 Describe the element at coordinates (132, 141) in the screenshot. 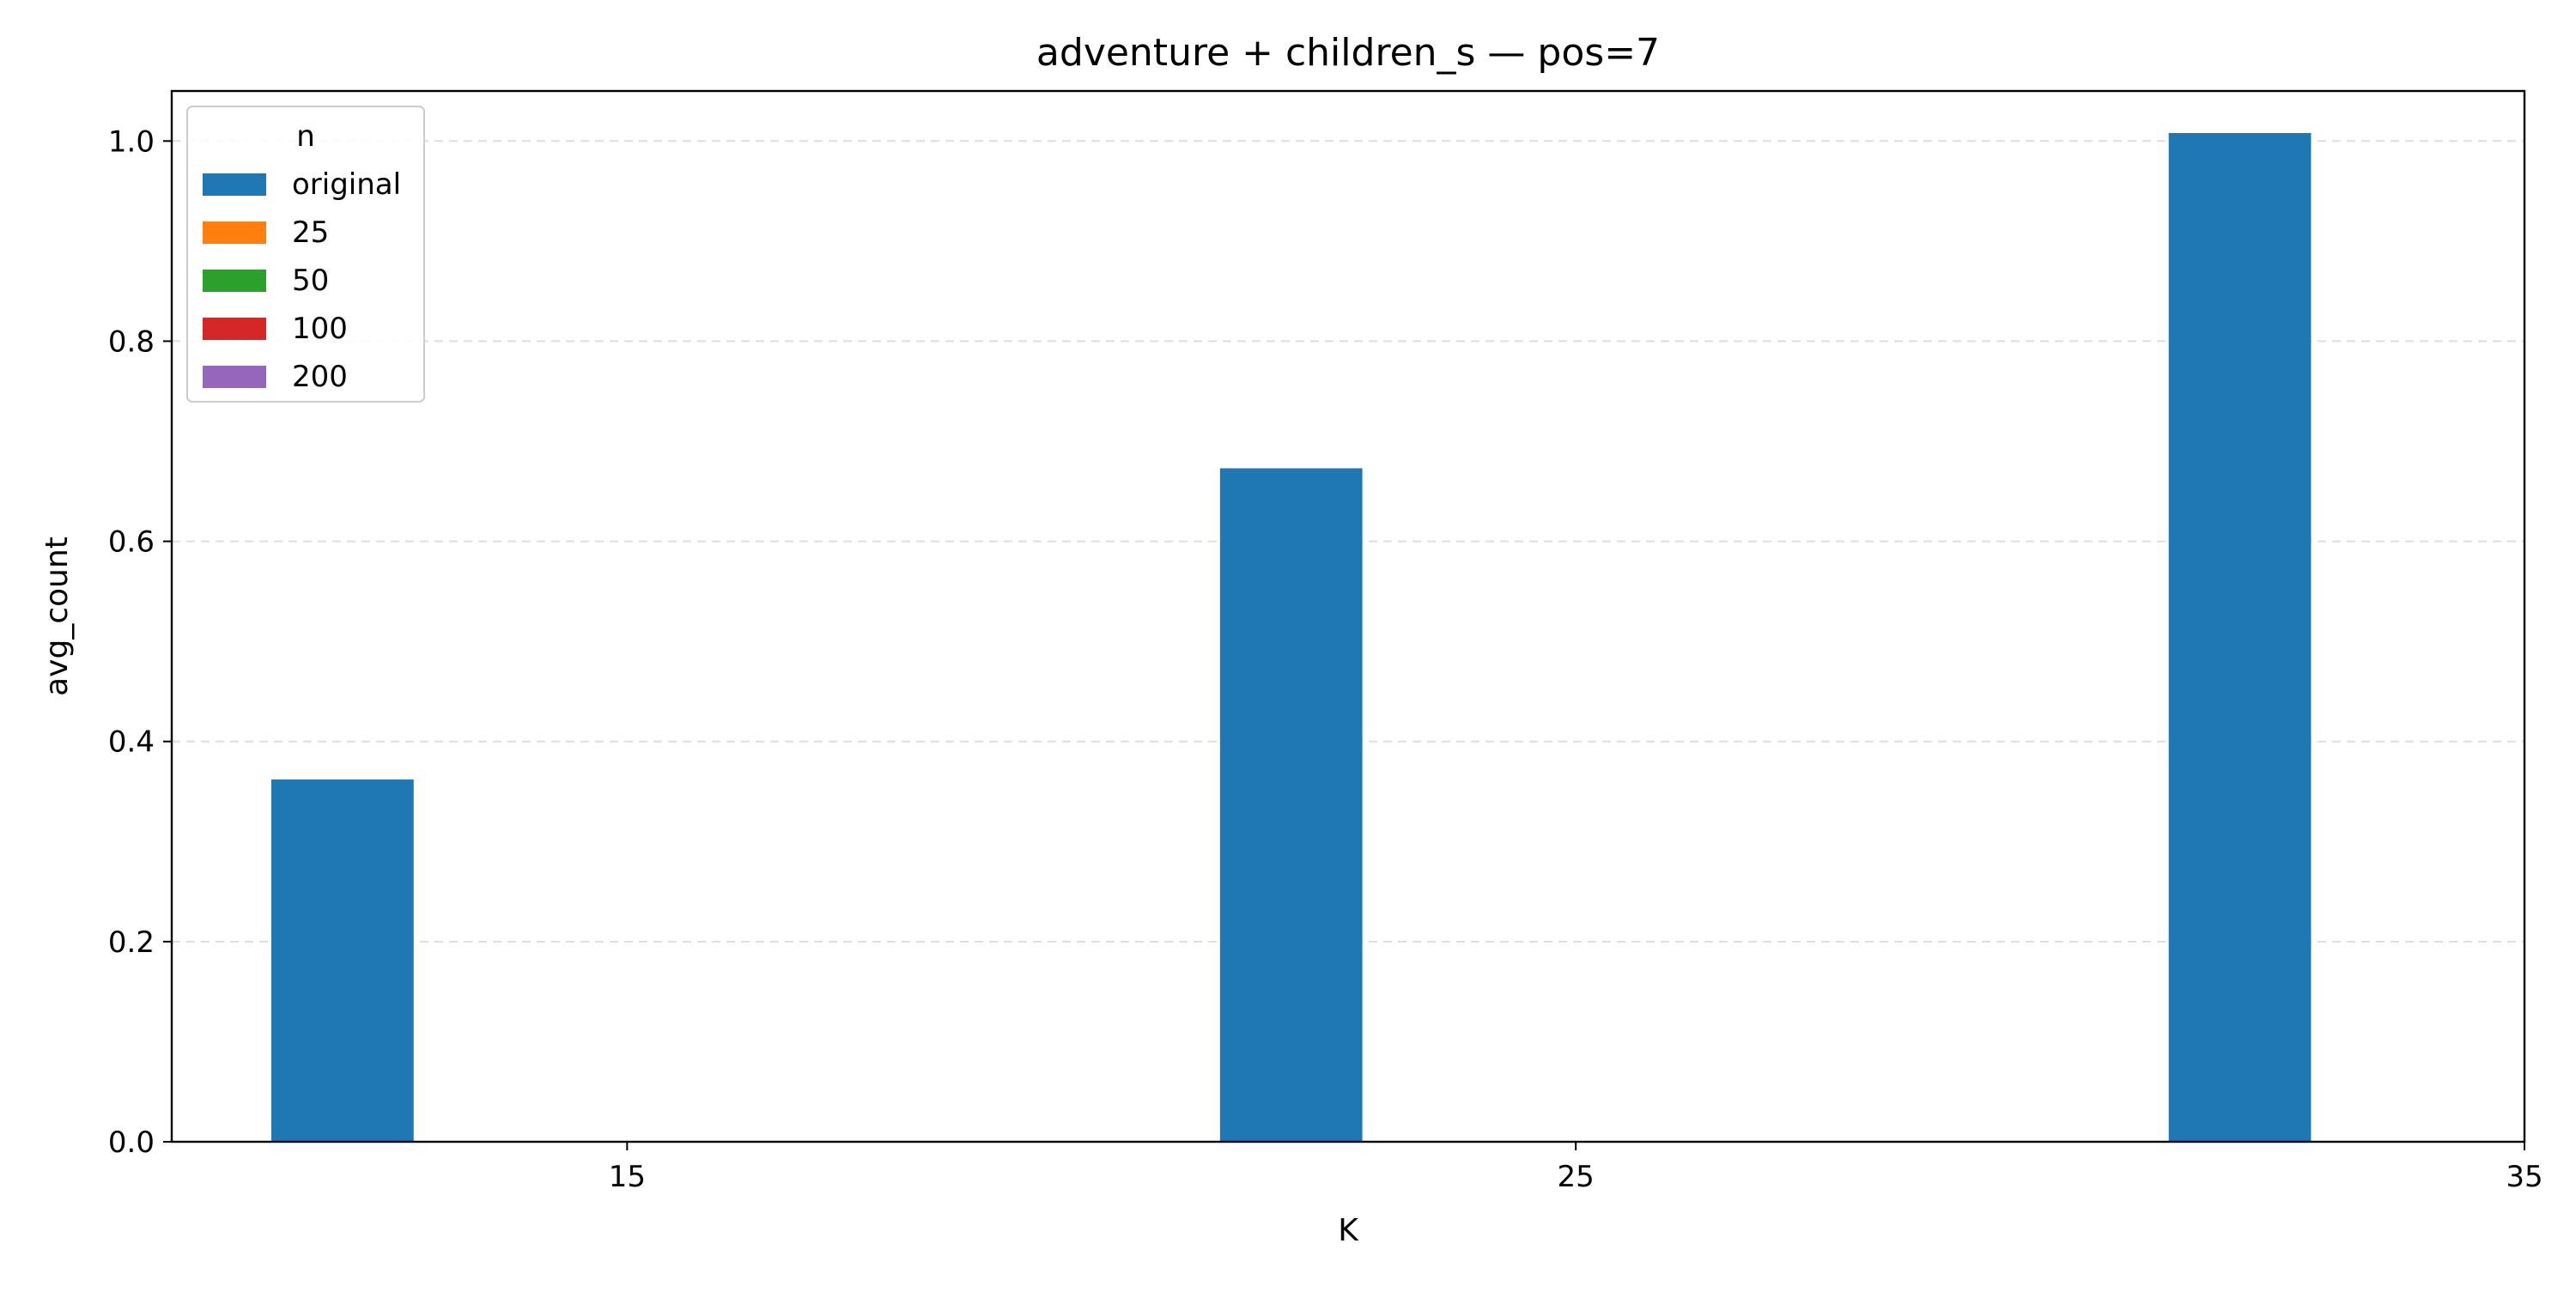

I see `y-tick-label: 1.0` at that location.